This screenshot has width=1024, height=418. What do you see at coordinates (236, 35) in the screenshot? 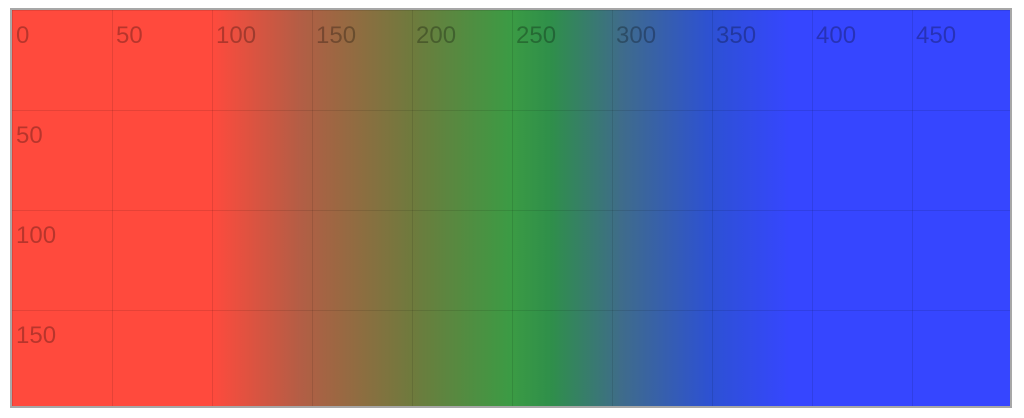
I see `x-axis-label-100: 100` at bounding box center [236, 35].